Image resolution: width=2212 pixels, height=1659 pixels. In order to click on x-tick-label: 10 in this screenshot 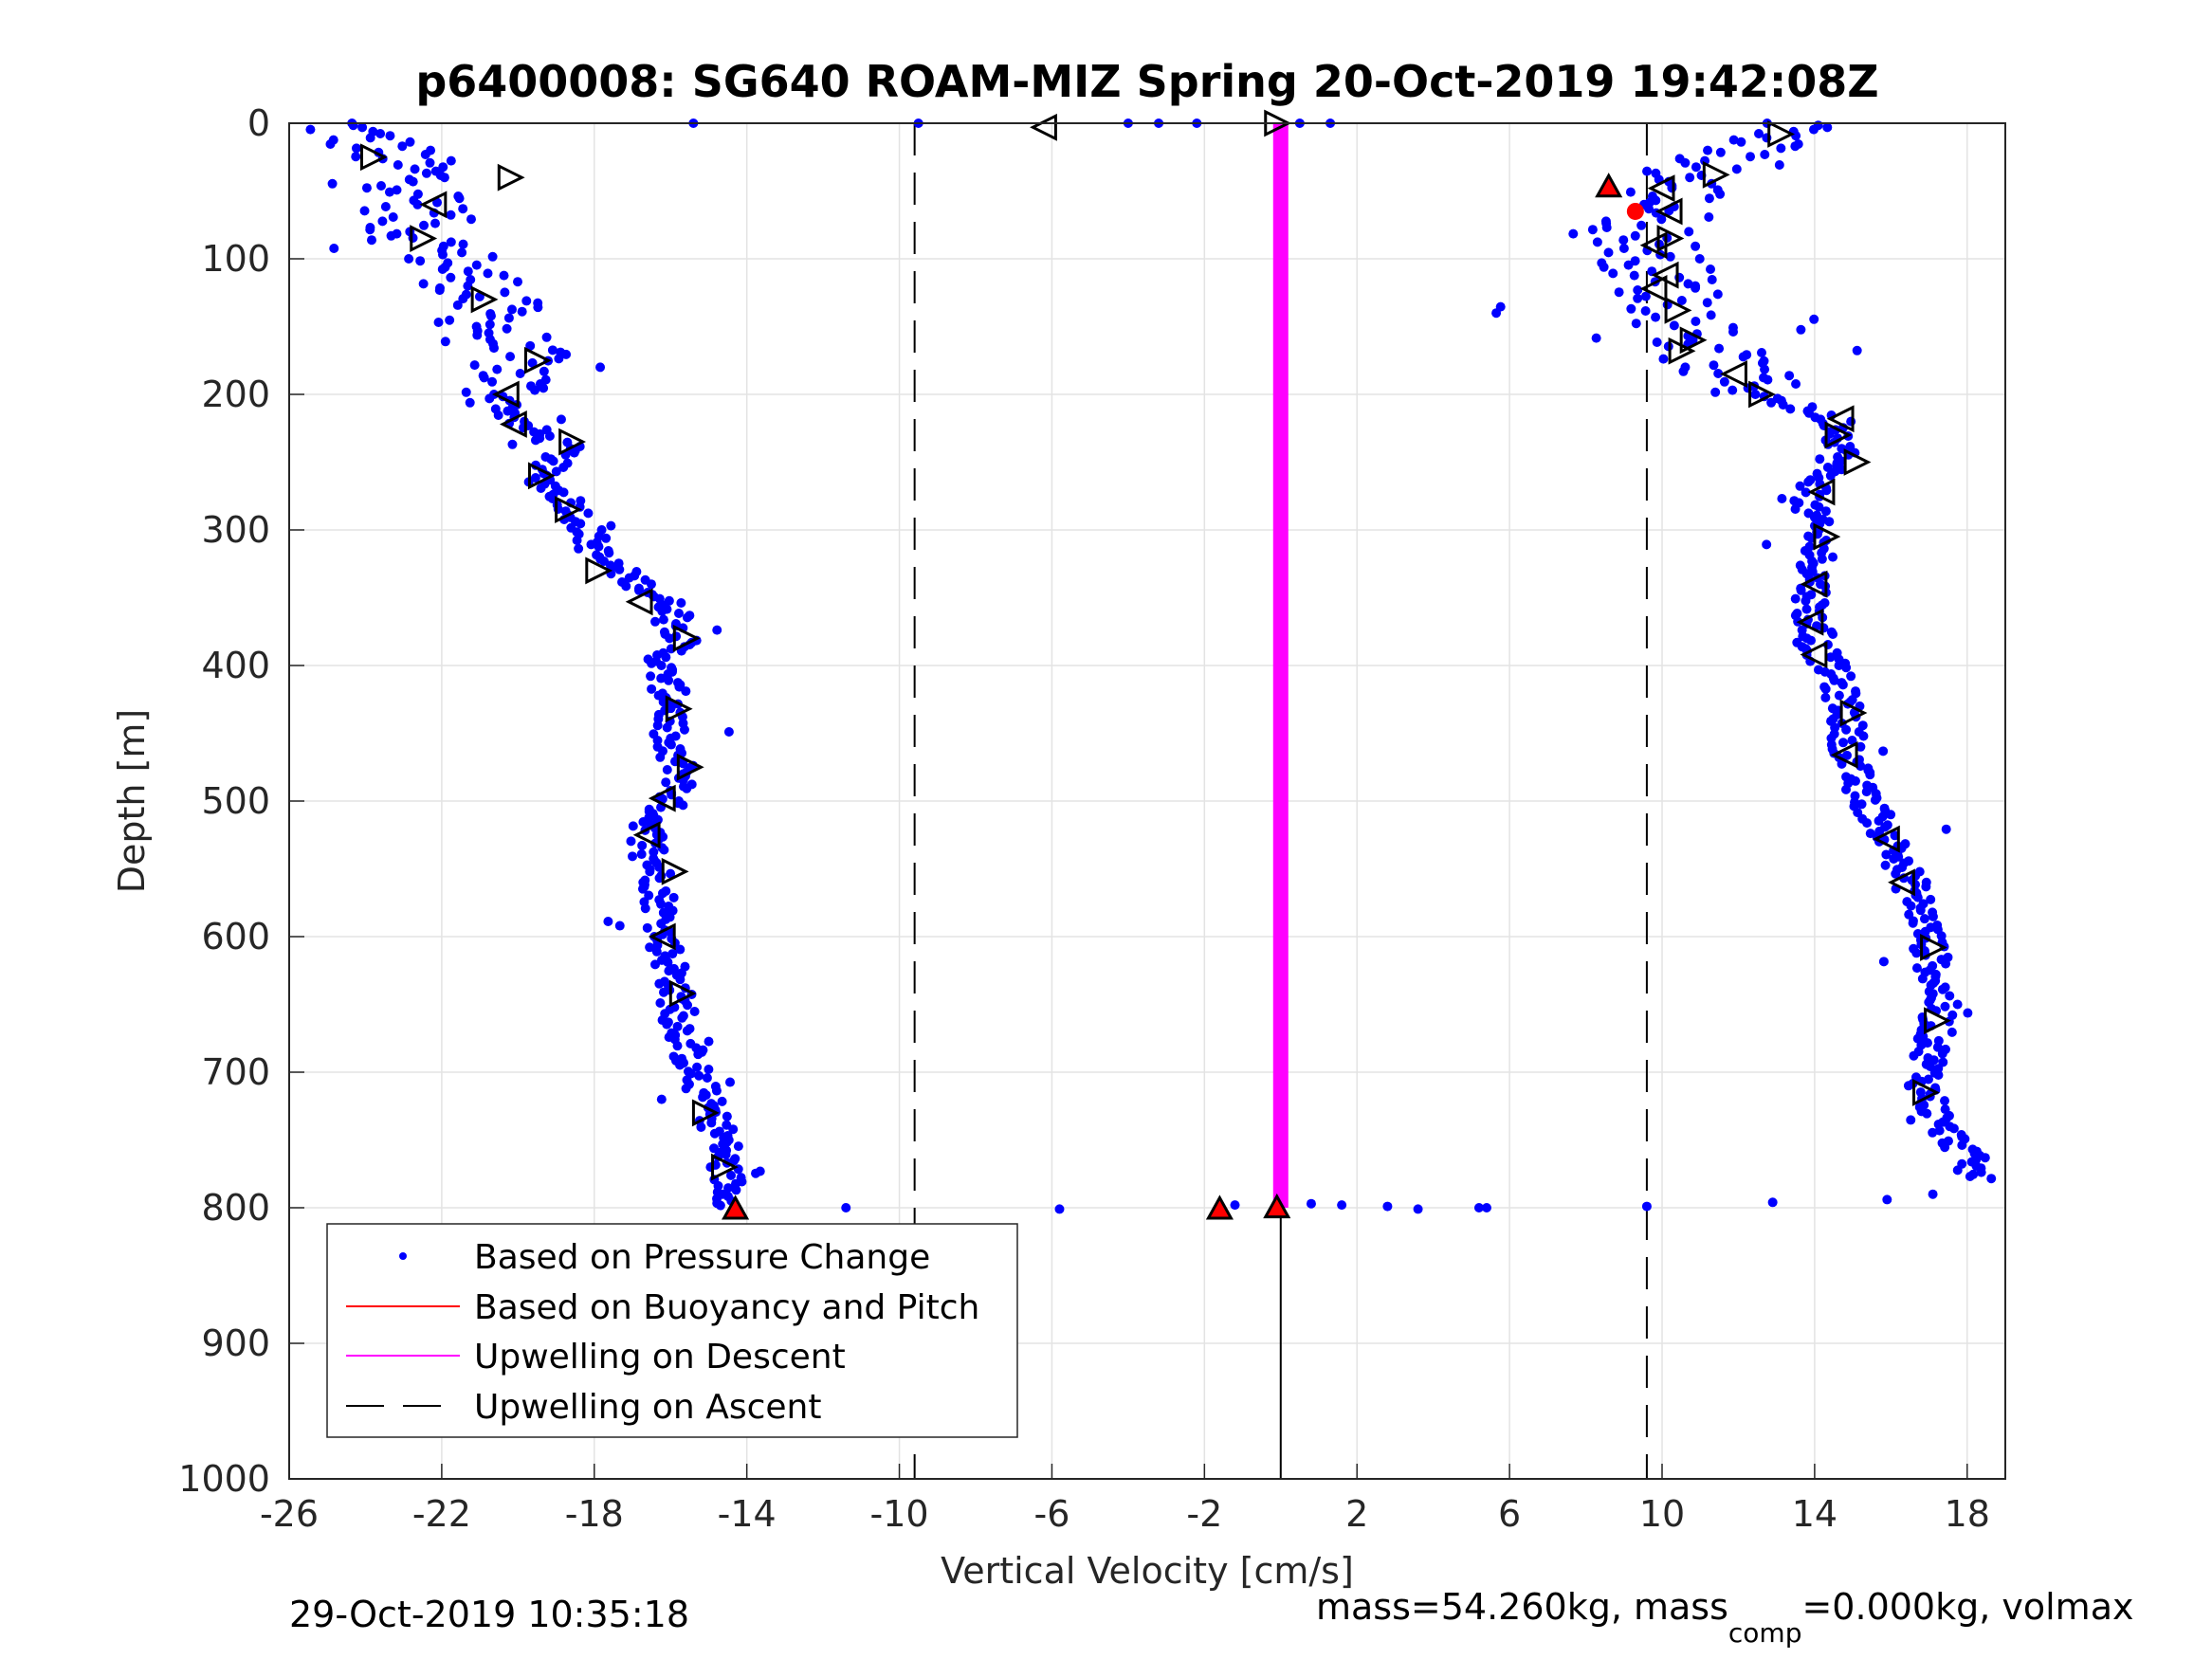, I will do `click(1662, 1514)`.